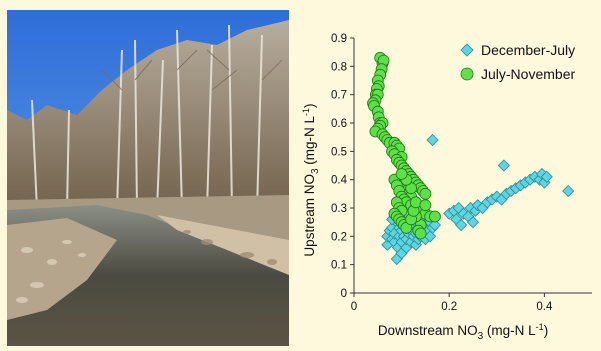 The width and height of the screenshot is (601, 351). I want to click on y-tick-label: 0.3, so click(339, 209).